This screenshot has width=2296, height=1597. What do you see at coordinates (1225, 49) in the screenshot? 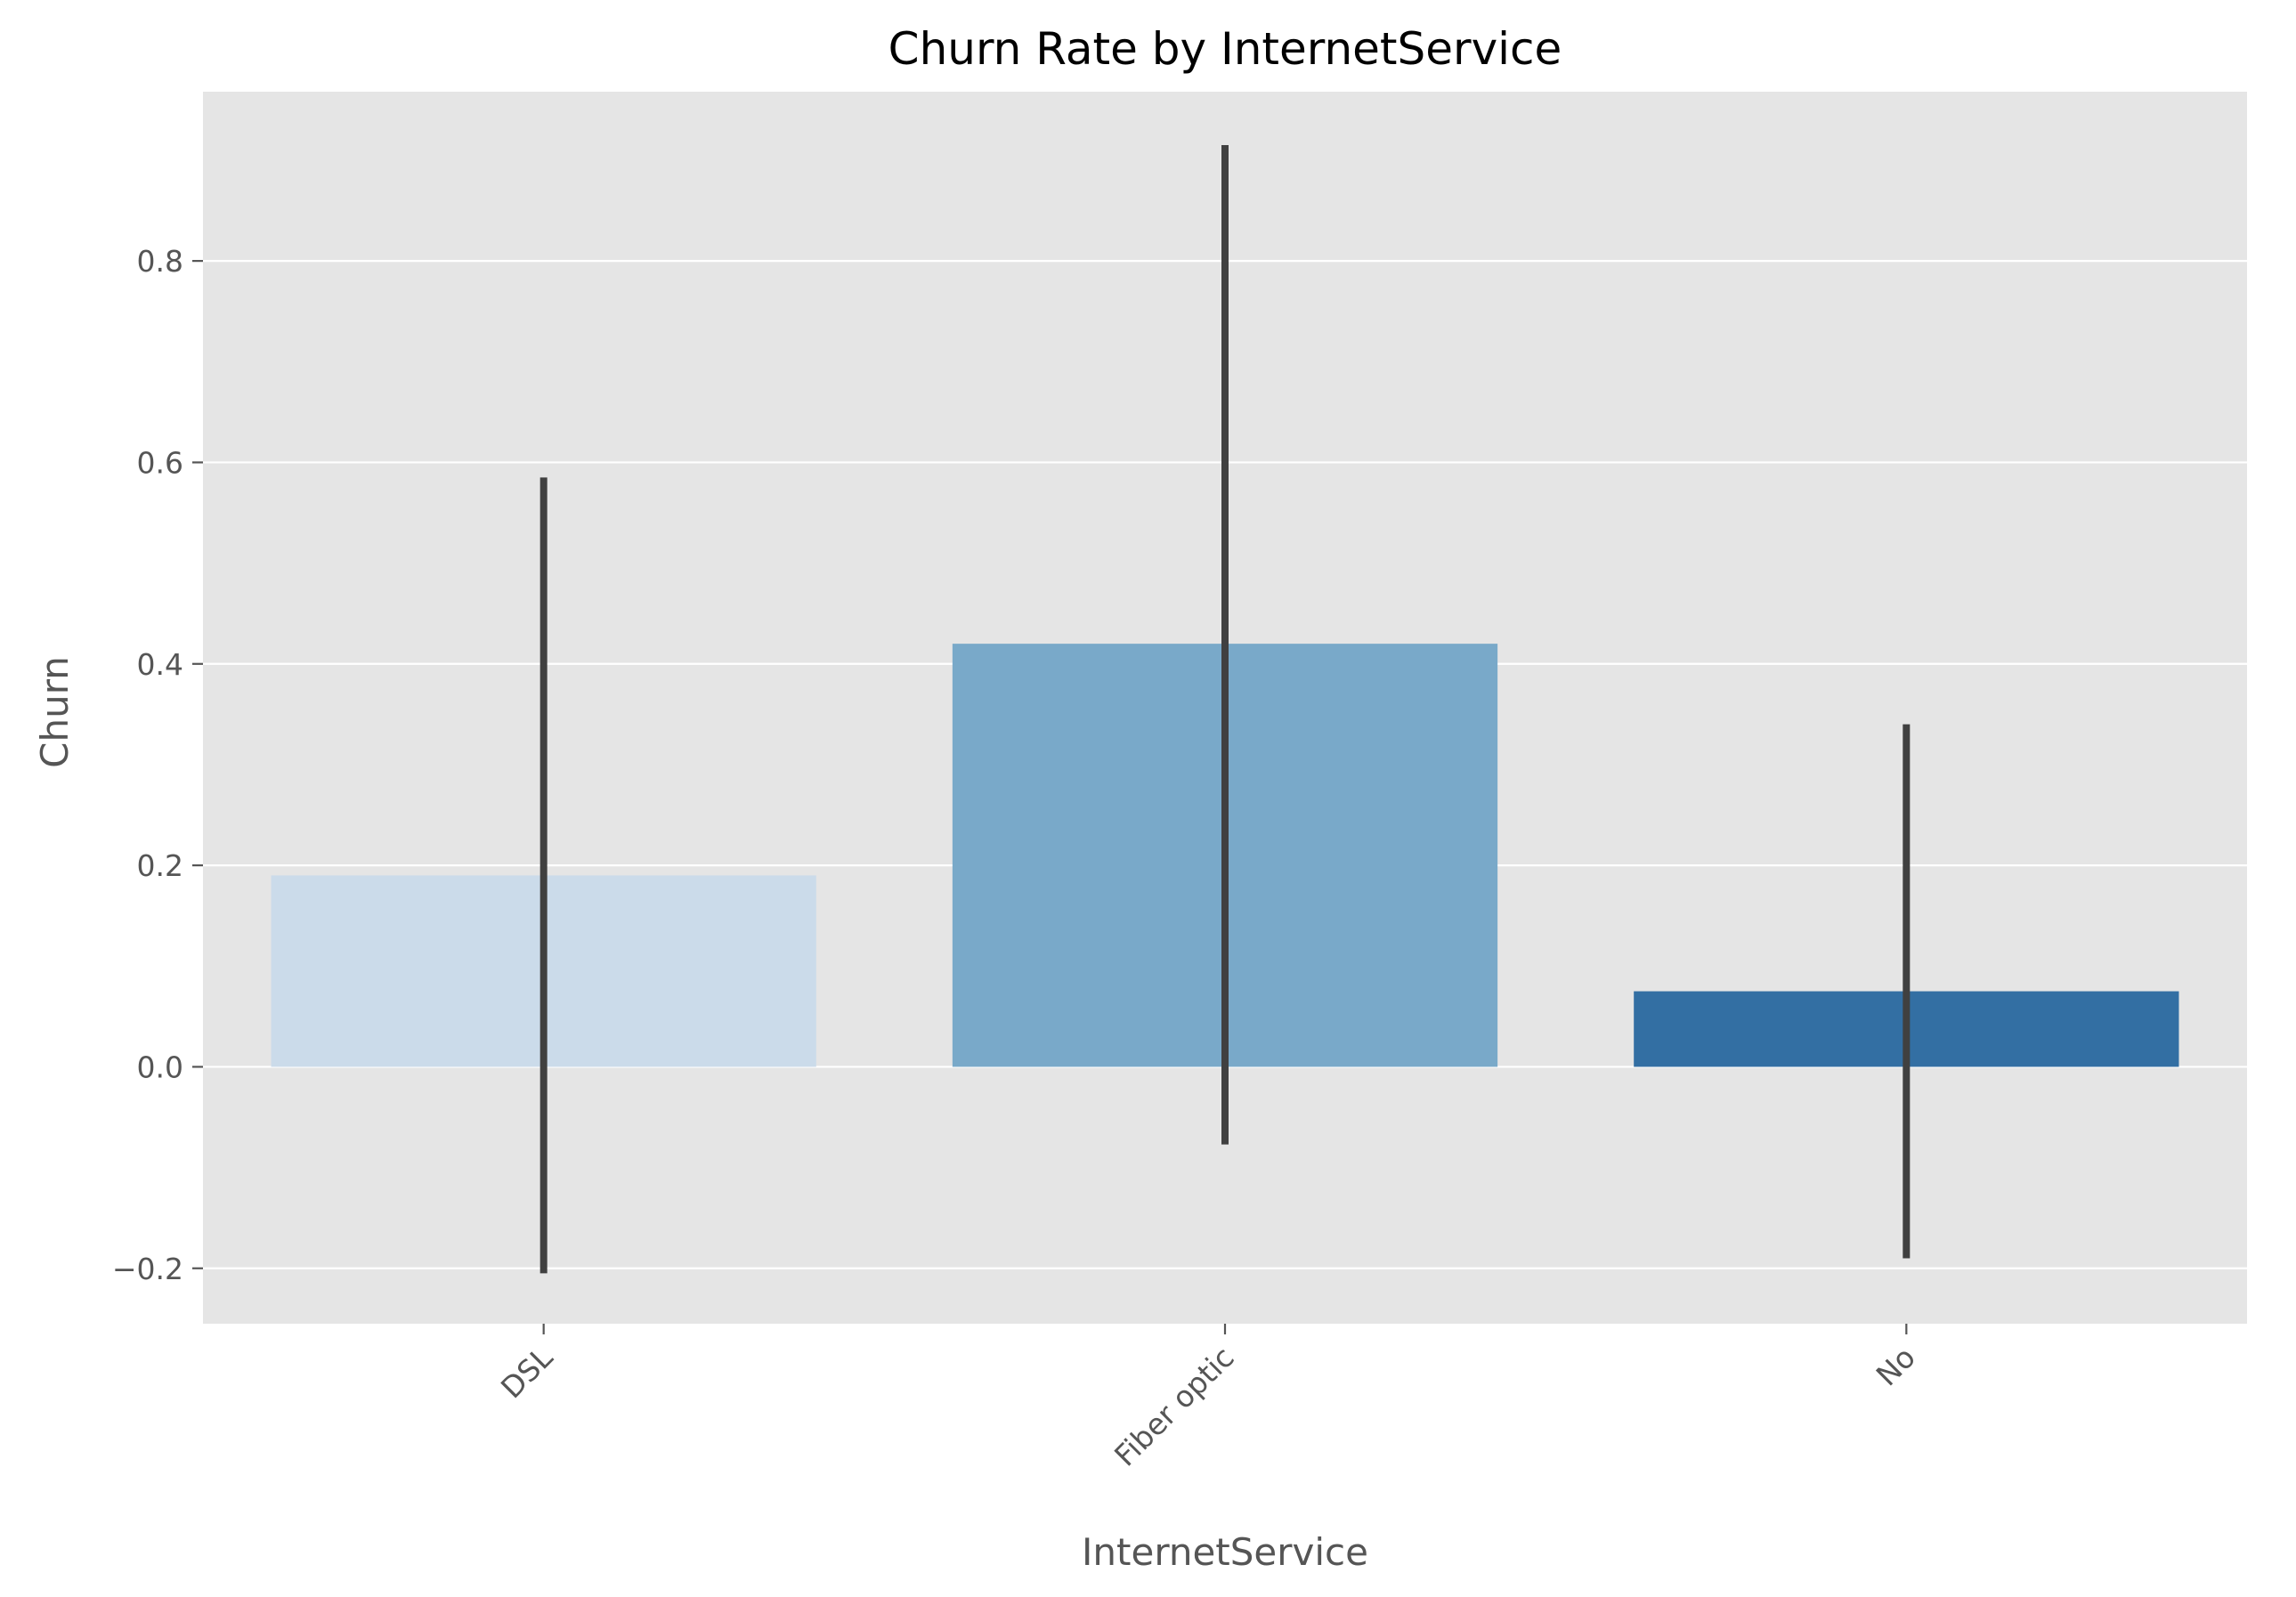
I see `chart-title: Churn Rate by InternetService` at bounding box center [1225, 49].